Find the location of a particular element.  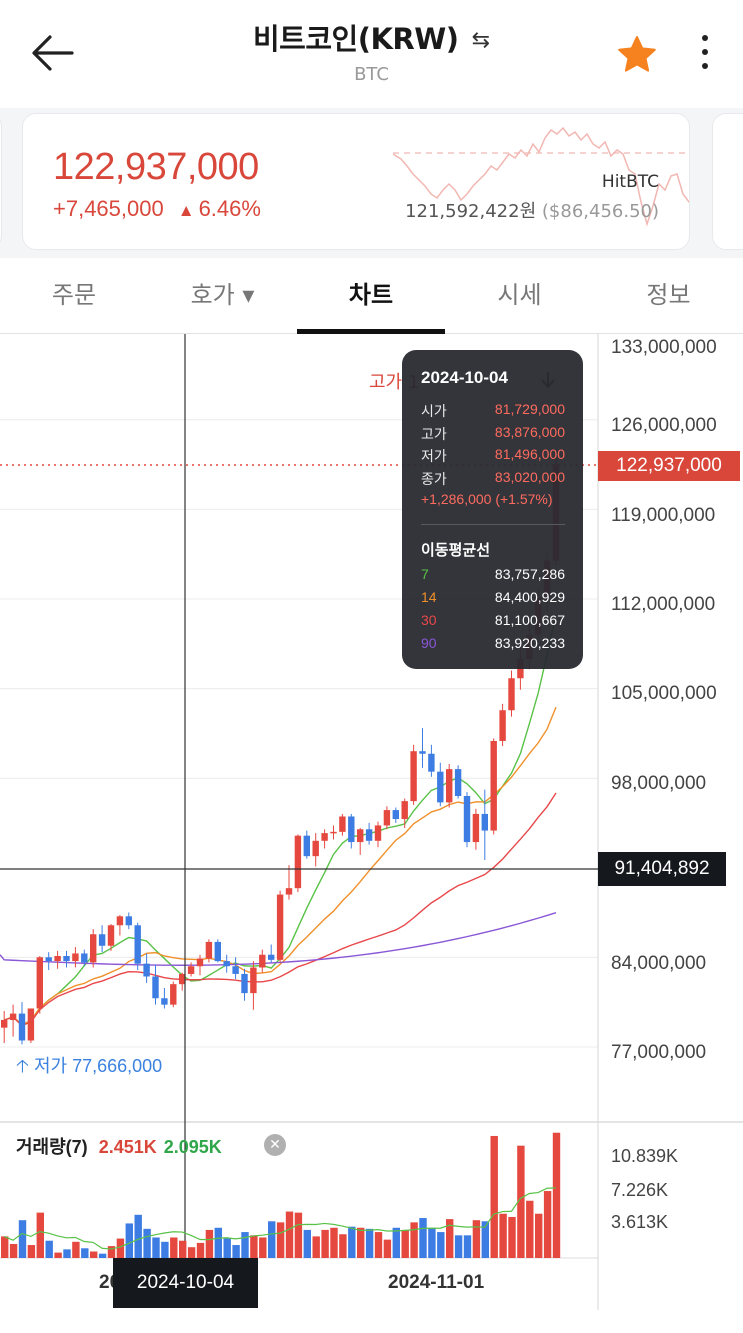

tooltip-label: 저가 is located at coordinates (434, 456).